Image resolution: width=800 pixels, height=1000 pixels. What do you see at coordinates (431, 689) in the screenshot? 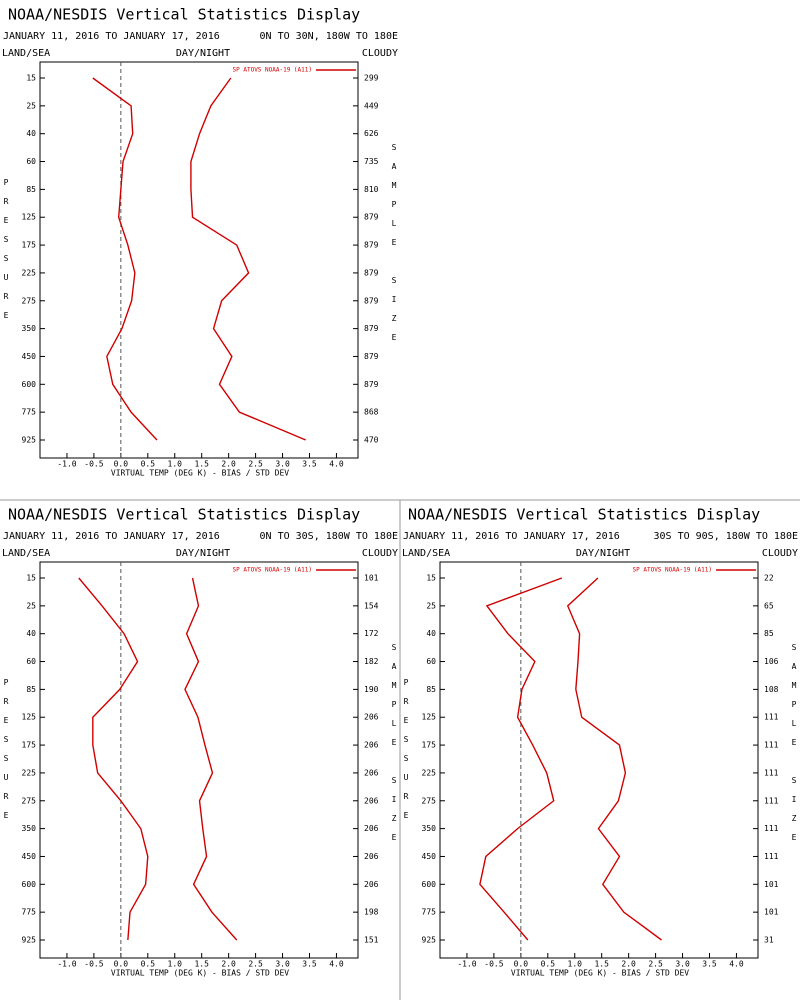
I see `pressure-label: 85` at bounding box center [431, 689].